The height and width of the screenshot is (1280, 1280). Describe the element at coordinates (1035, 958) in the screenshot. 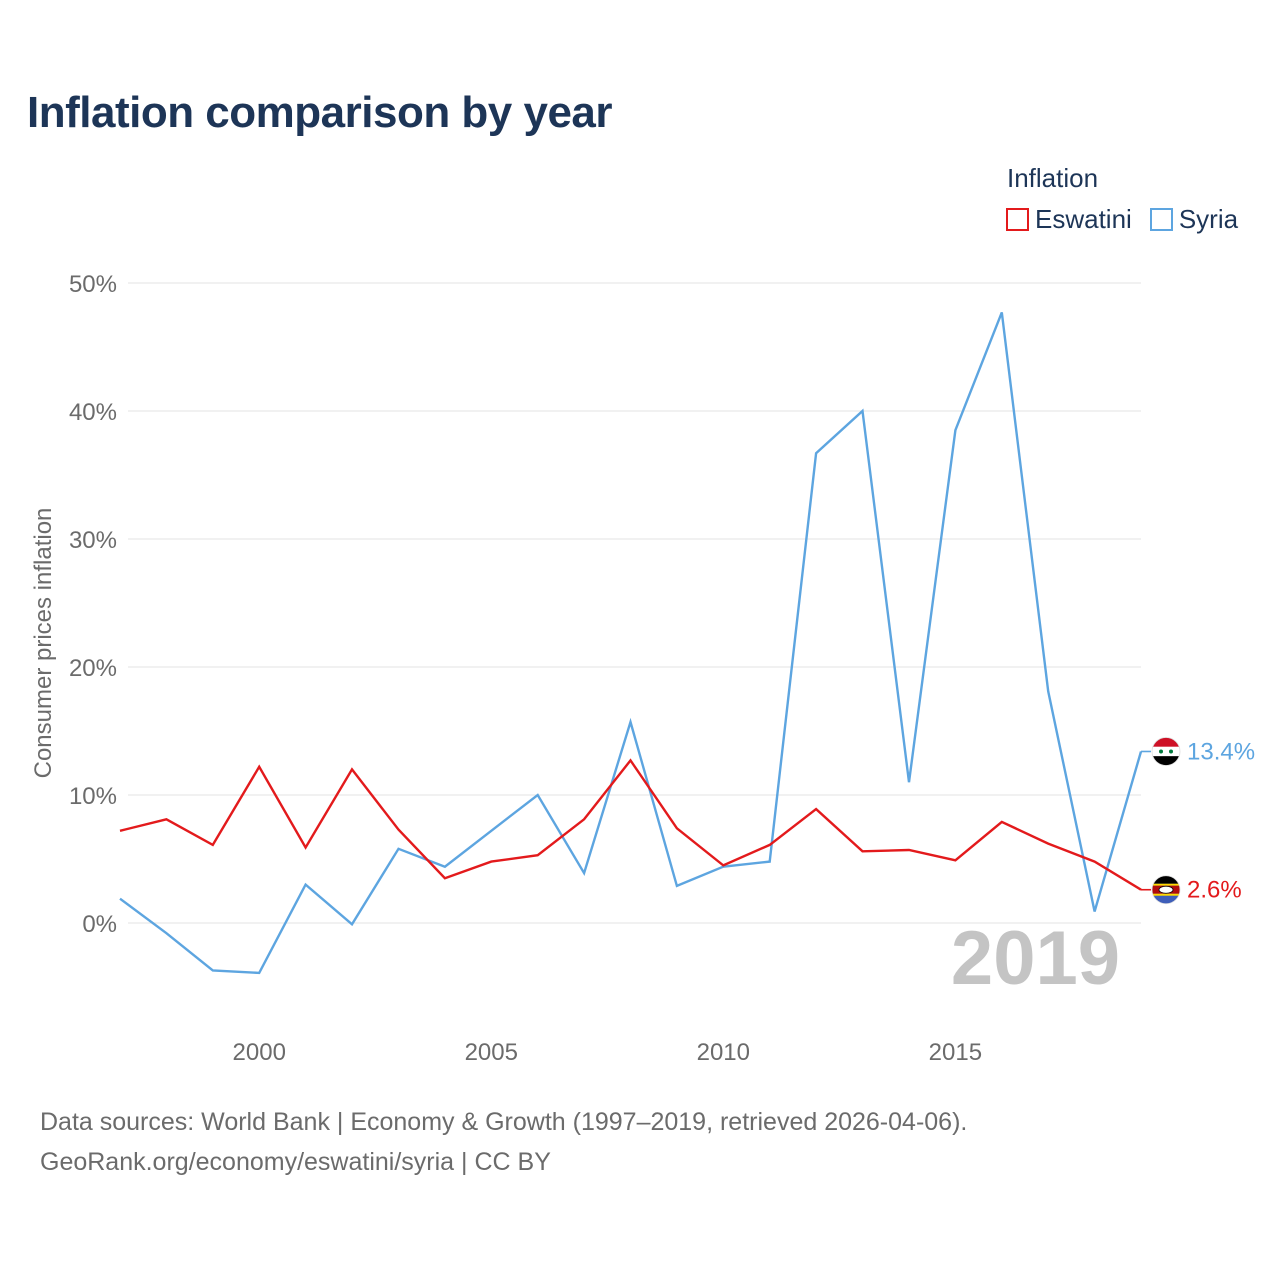

I see `year-watermark: 2019` at that location.